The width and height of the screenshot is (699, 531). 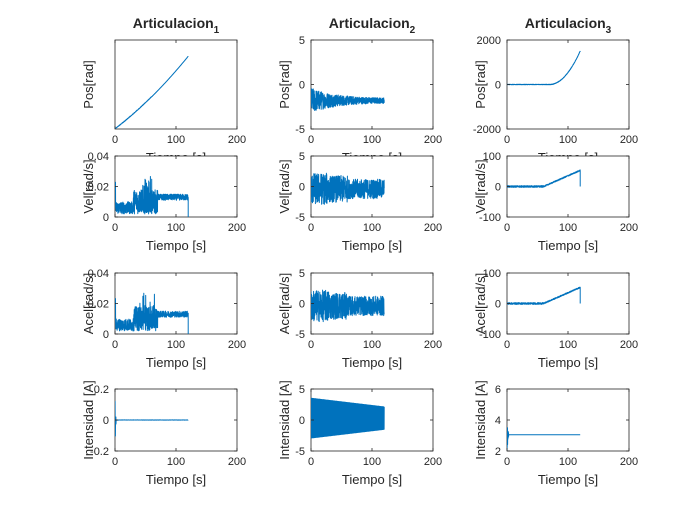 I want to click on y-tick-label: 2000, so click(x=489, y=41).